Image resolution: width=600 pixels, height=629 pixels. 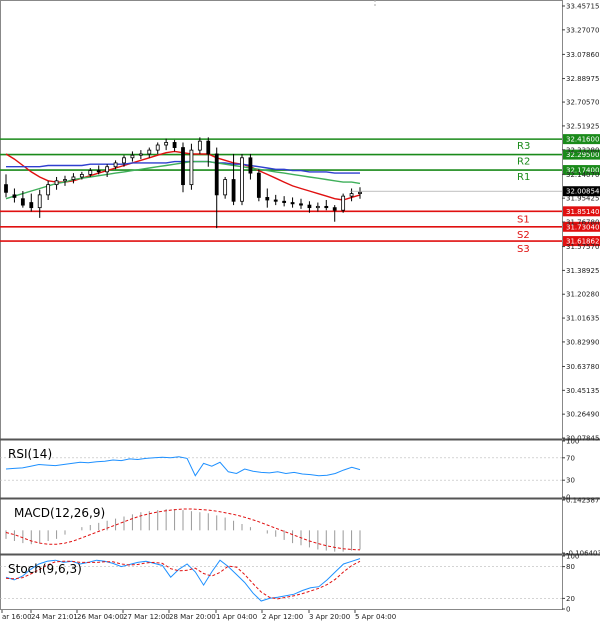 I want to click on level-price-label: 31.73040, so click(x=582, y=227).